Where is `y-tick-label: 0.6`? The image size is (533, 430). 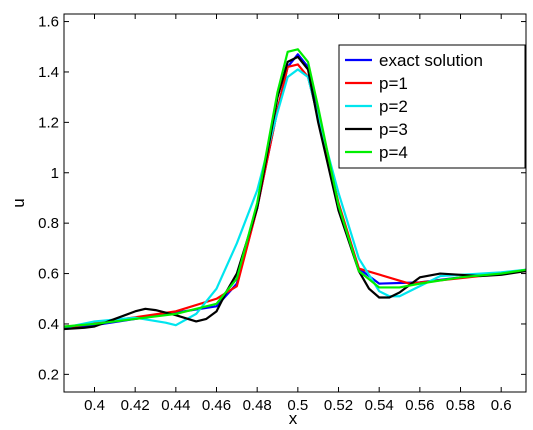
y-tick-label: 0.6 is located at coordinates (48, 274).